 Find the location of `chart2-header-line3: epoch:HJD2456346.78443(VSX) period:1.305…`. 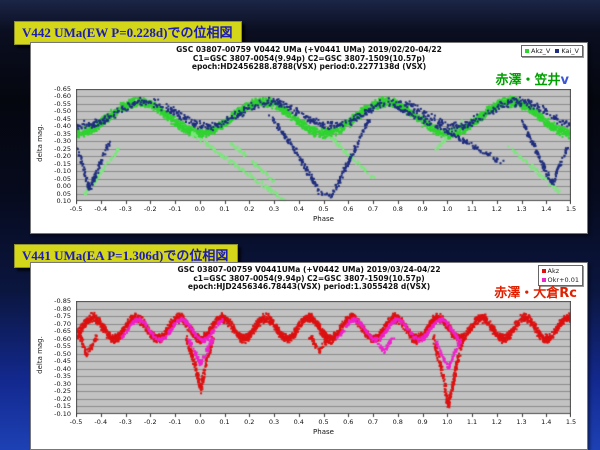

chart2-header-line3: epoch:HJD2456346.78443(VSX) period:1.305… is located at coordinates (309, 287).